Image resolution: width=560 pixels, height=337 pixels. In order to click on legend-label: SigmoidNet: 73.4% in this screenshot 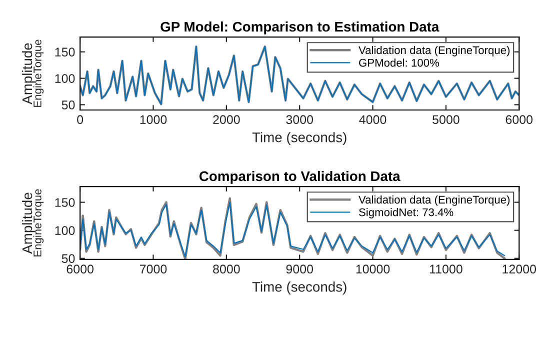, I will do `click(406, 213)`.